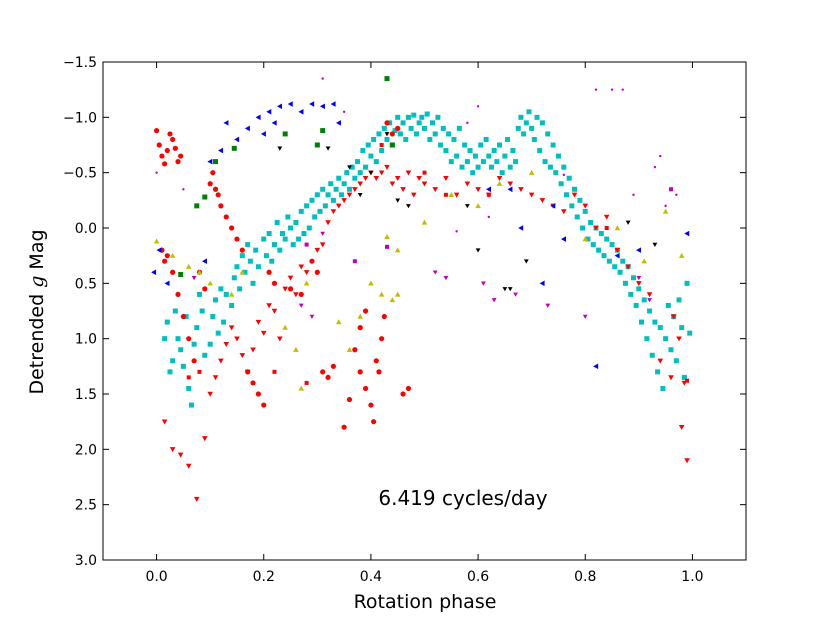 Image resolution: width=830 pixels, height=623 pixels. Describe the element at coordinates (80, 118) in the screenshot. I see `y-tick-label: −1.0` at that location.